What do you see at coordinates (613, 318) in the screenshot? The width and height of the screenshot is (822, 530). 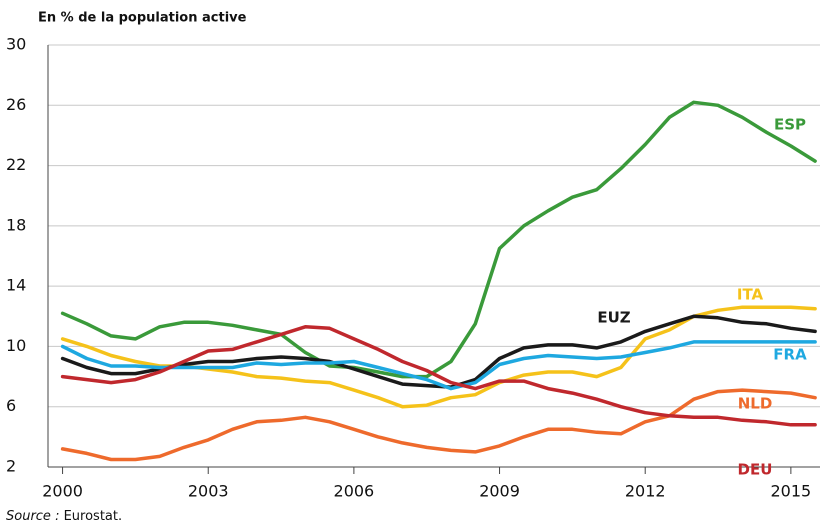 I see `series-label: EUZ` at bounding box center [613, 318].